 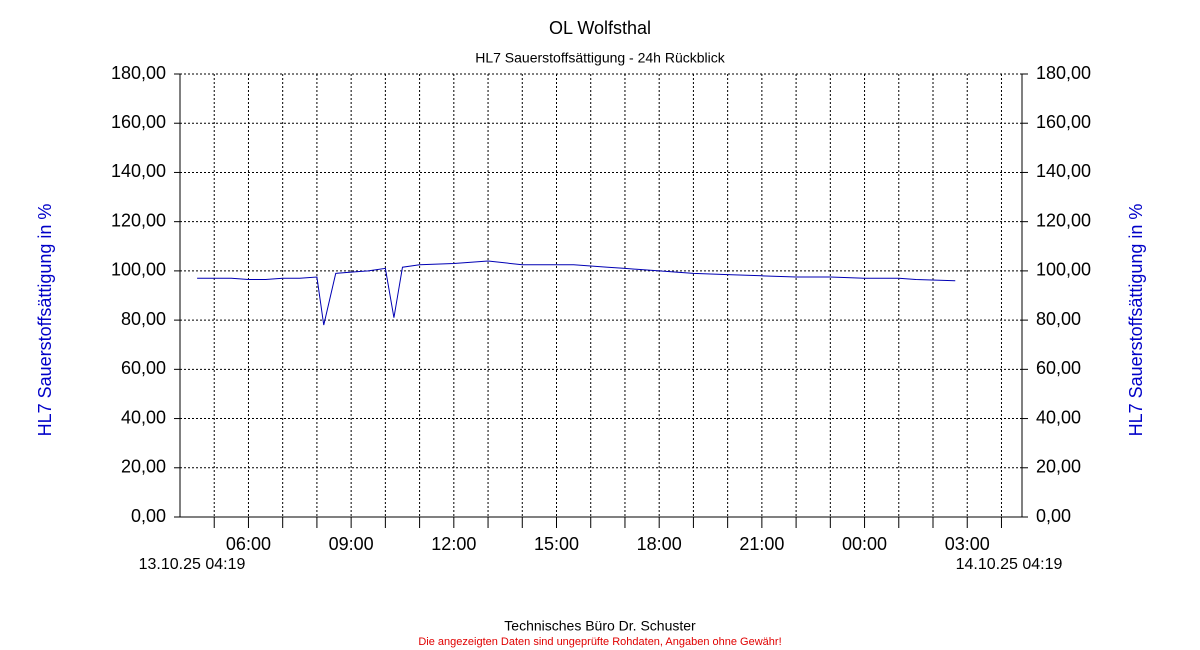 What do you see at coordinates (761, 544) in the screenshot?
I see `x-tick-label: 21:00` at bounding box center [761, 544].